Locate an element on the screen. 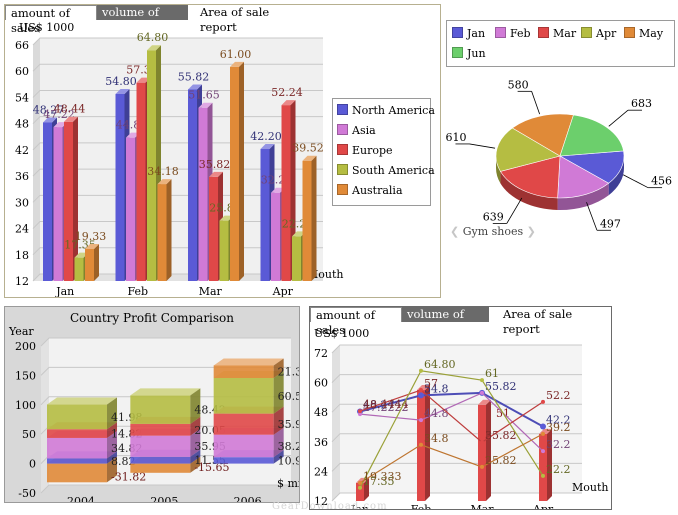 This screenshot has width=678, height=515. y-tick-label: 72 is located at coordinates (321, 353).